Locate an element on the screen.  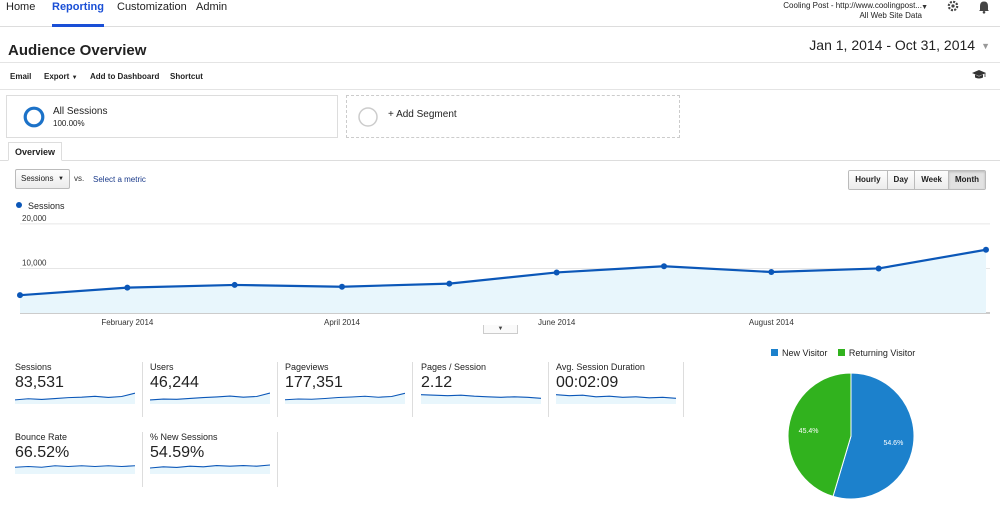
granularity-toggle: Hourly Day Week Month is located at coordinates (917, 180).